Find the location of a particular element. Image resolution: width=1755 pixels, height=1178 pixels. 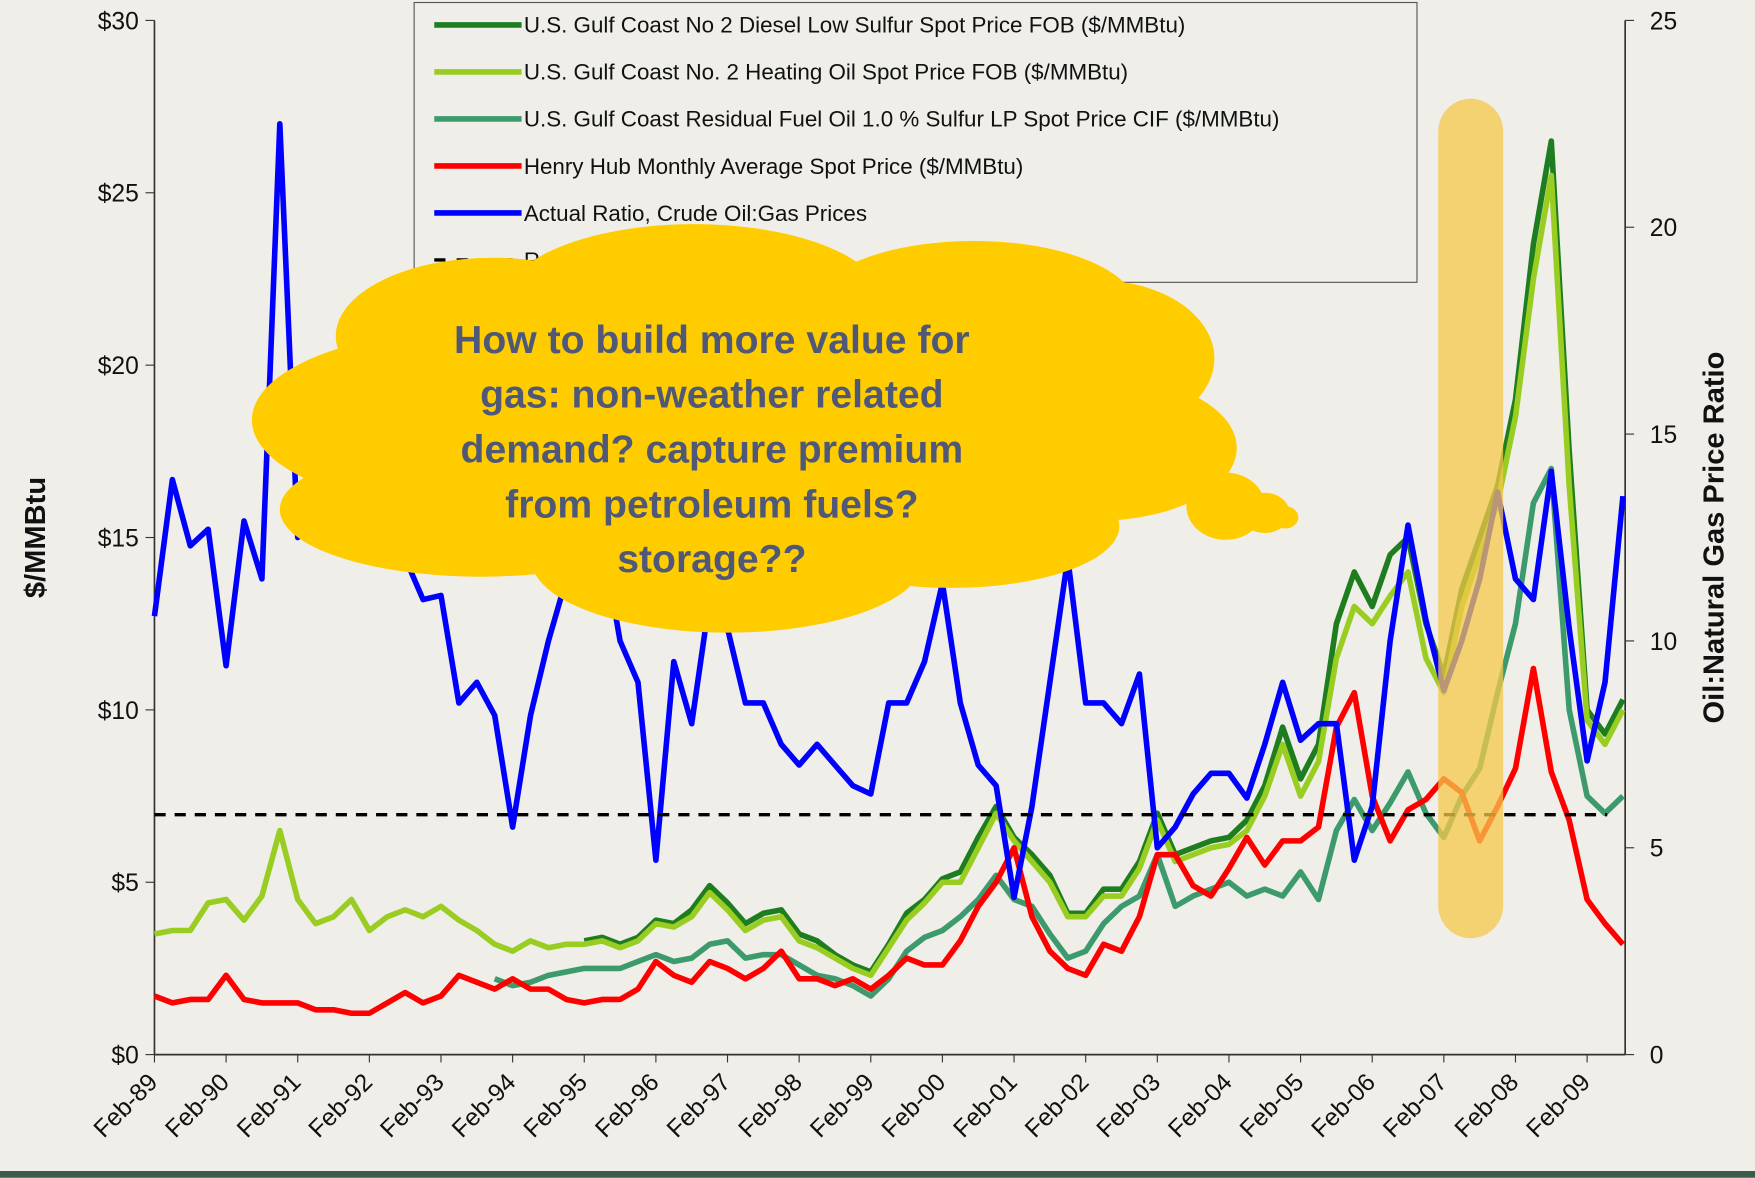

y-tick-label: $0 is located at coordinates (124, 1056).